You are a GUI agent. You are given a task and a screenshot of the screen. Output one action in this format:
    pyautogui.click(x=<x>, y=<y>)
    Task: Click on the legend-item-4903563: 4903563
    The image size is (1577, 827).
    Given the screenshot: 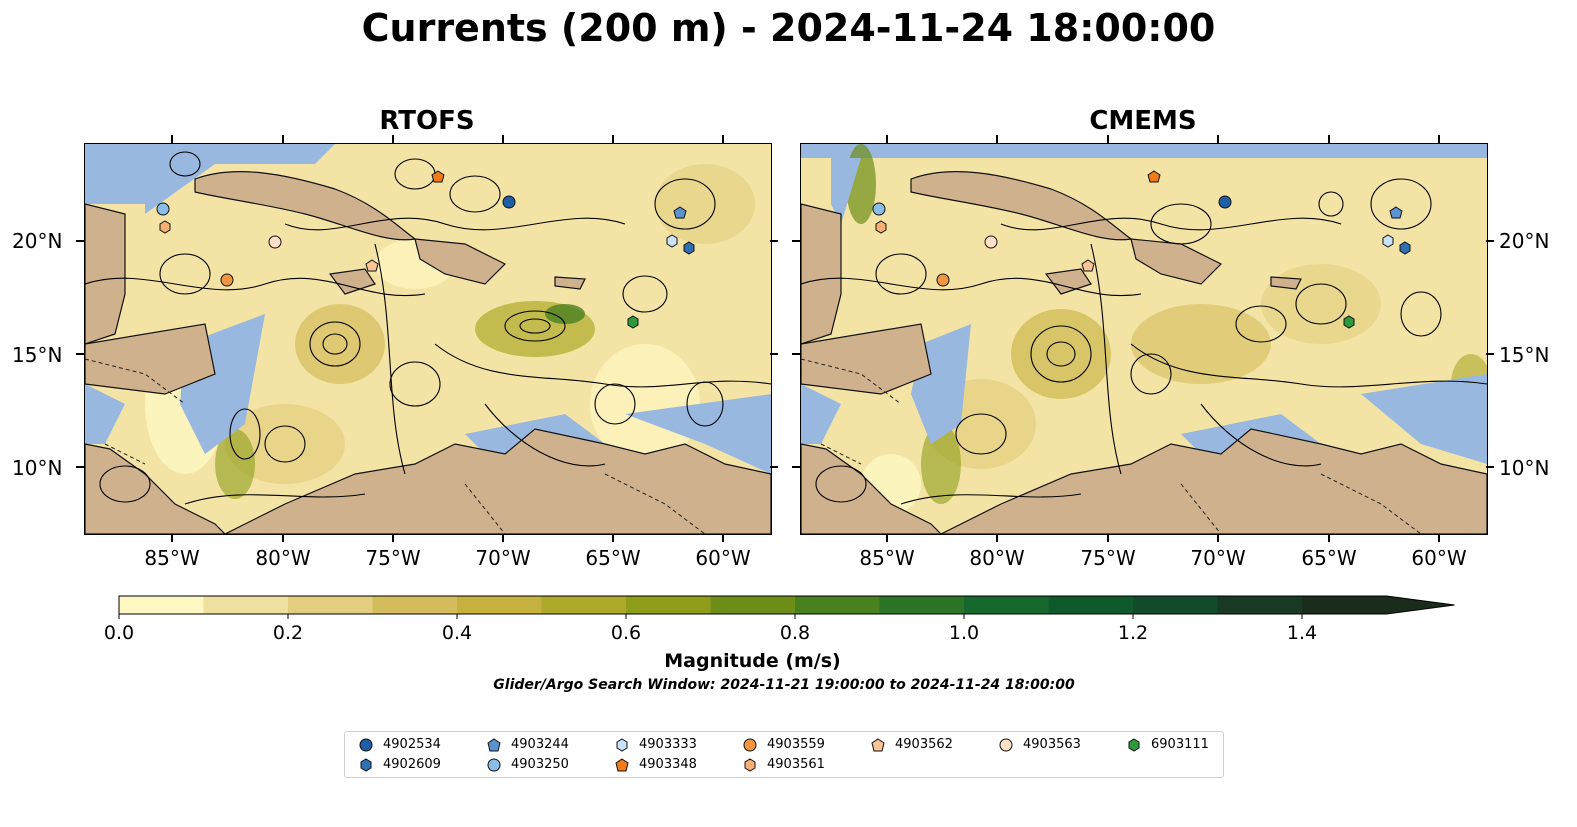 What is the action you would take?
    pyautogui.click(x=1040, y=744)
    